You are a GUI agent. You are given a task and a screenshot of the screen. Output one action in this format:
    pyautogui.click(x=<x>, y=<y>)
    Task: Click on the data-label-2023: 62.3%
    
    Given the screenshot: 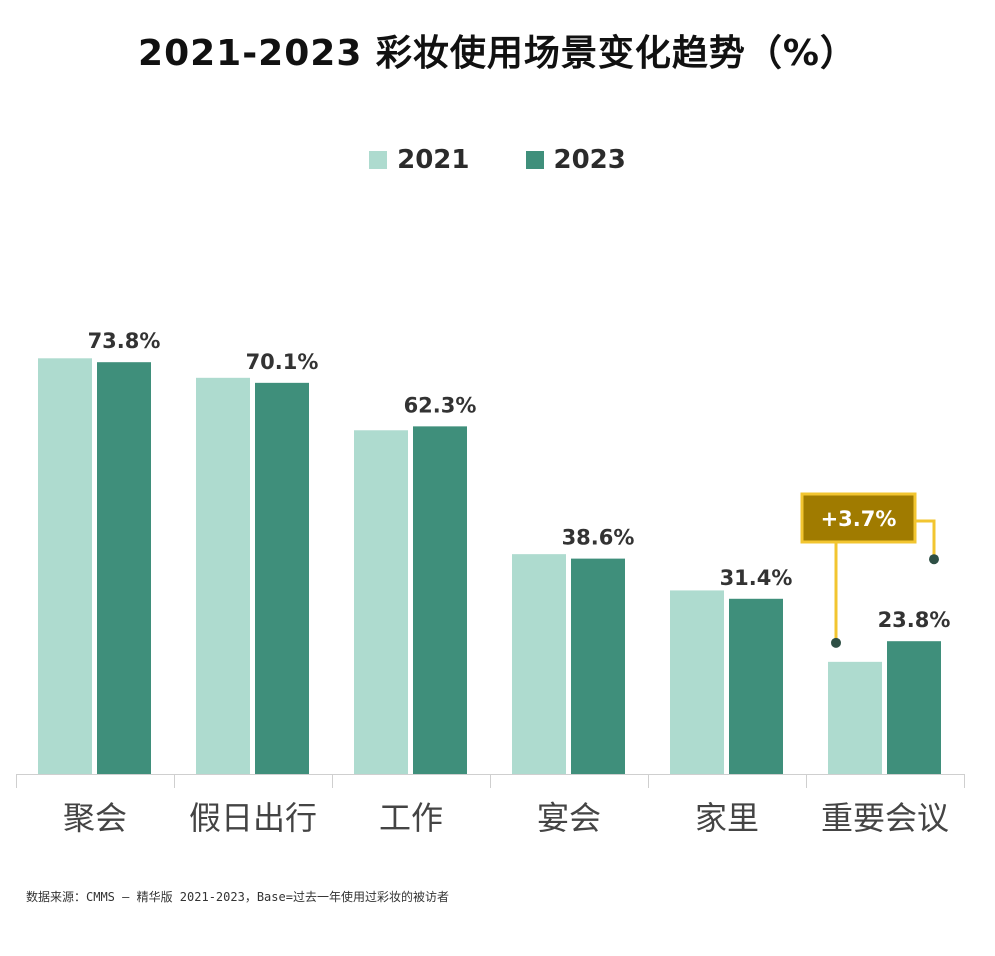 What is the action you would take?
    pyautogui.click(x=440, y=405)
    